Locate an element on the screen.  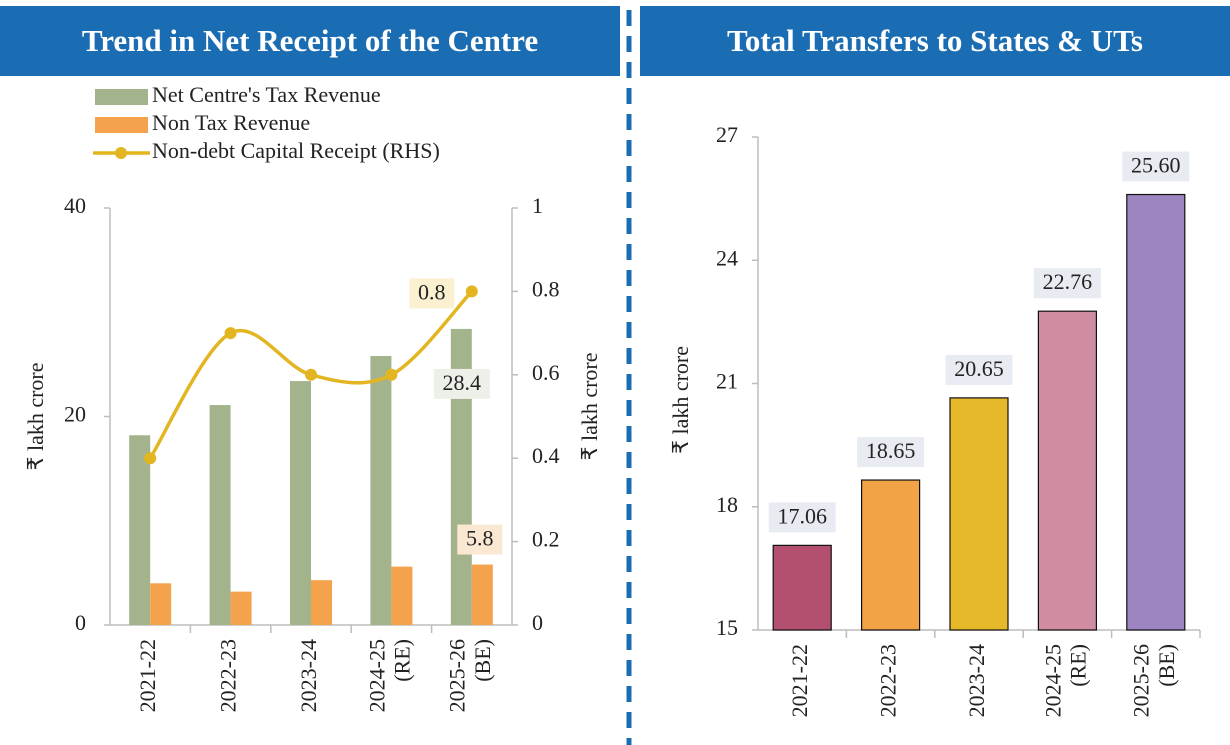
y-tick-label: 24 is located at coordinates (727, 257).